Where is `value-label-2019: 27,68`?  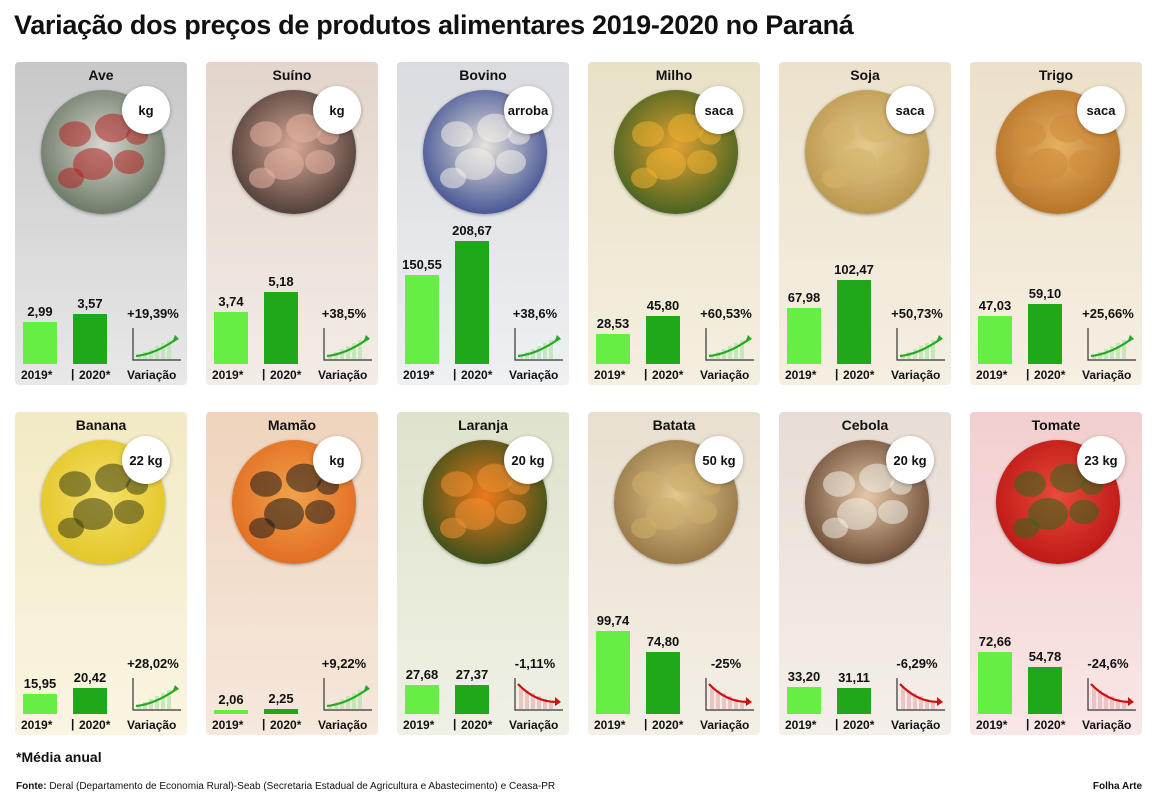
value-label-2019: 27,68 is located at coordinates (422, 674).